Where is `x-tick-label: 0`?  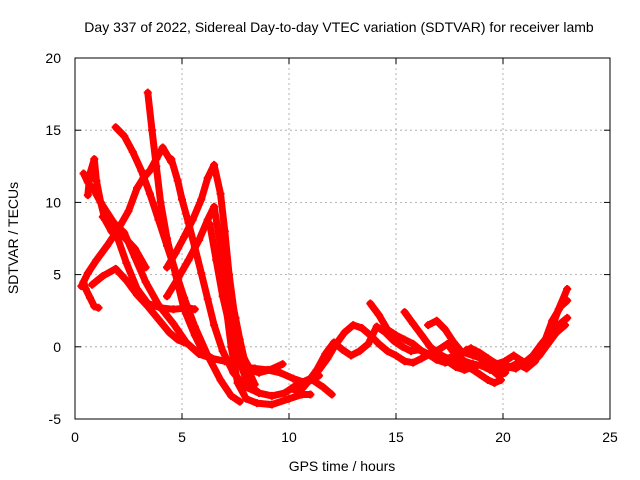
x-tick-label: 0 is located at coordinates (75, 437).